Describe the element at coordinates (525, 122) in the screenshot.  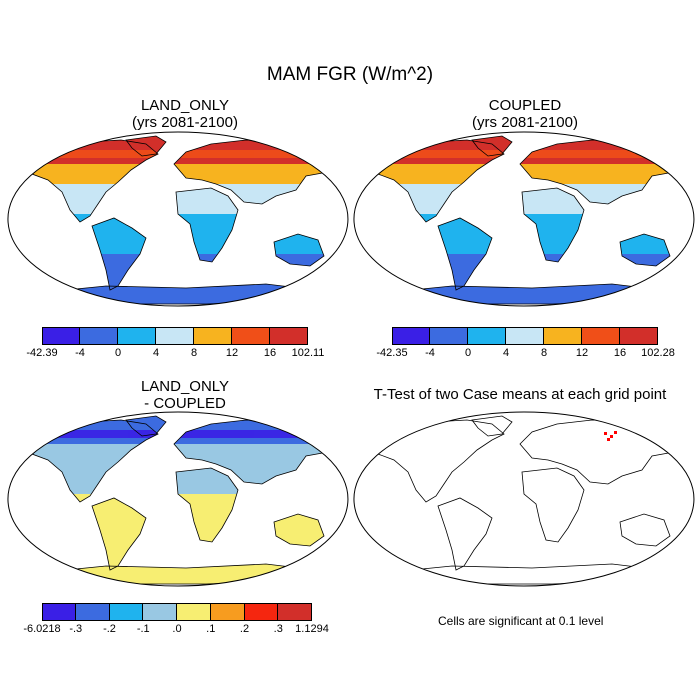
I see `coupled-title-line2: (yrs 2081-2100)` at that location.